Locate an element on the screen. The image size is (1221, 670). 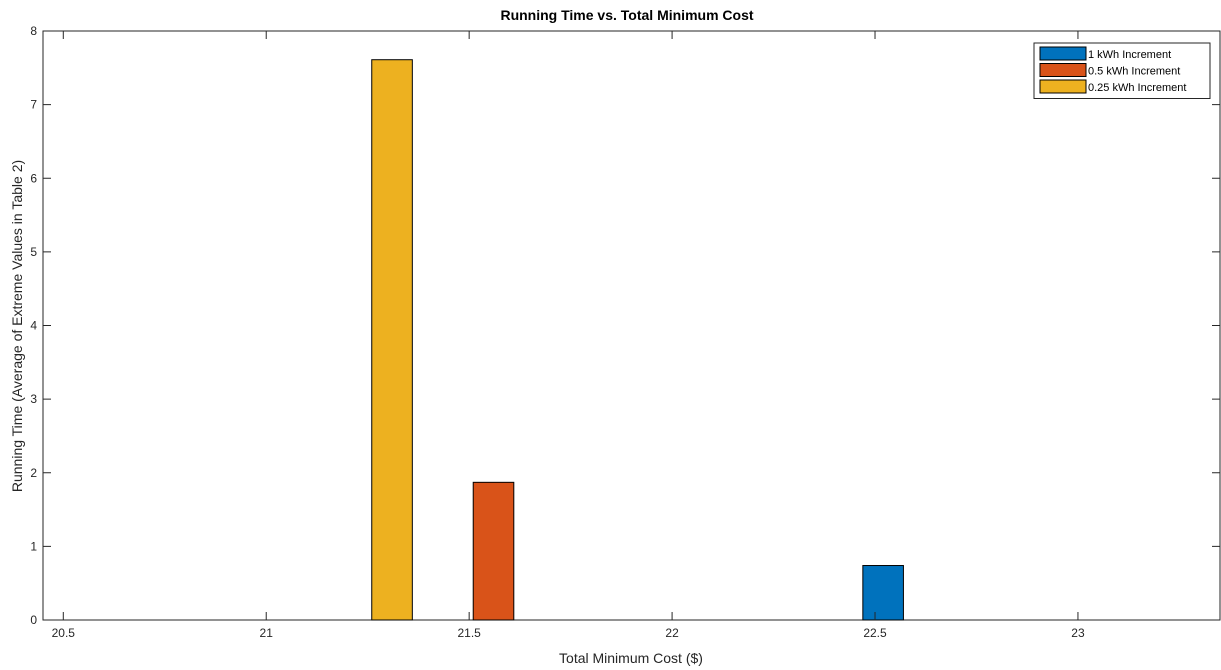
y-tick-label: 5 is located at coordinates (33, 252).